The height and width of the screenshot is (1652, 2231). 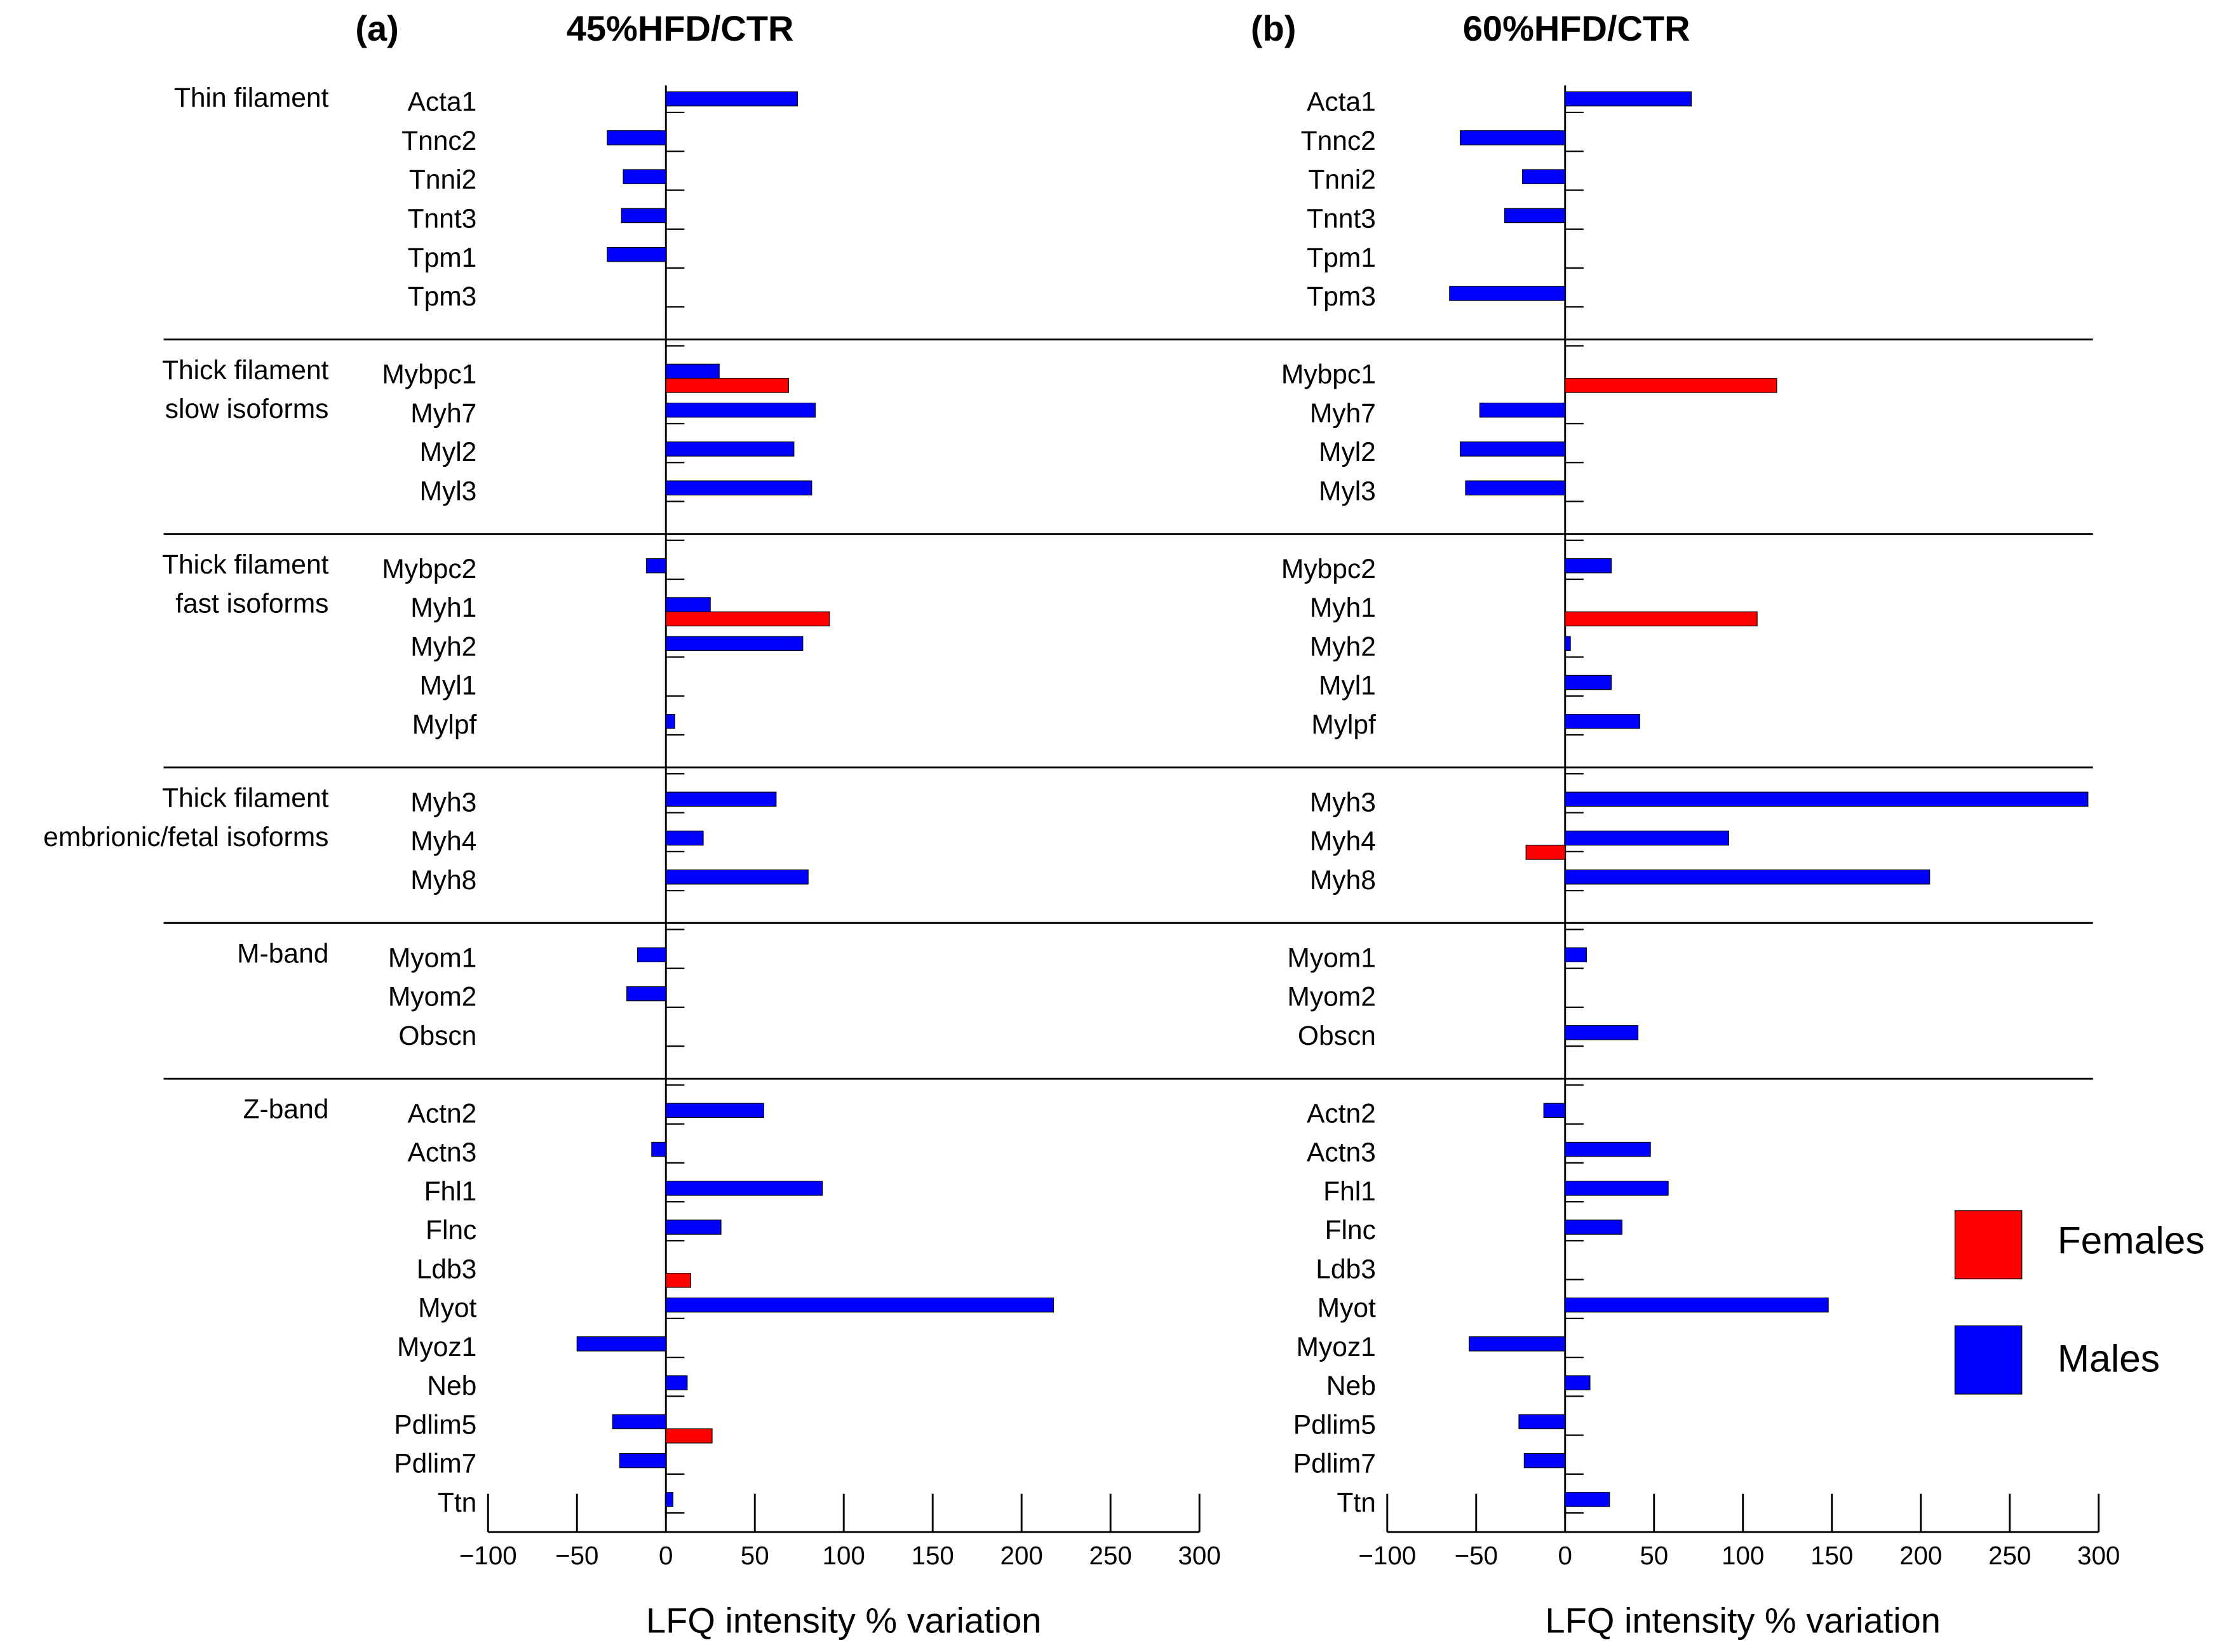 I want to click on category-label: Tnnc2, so click(x=1338, y=141).